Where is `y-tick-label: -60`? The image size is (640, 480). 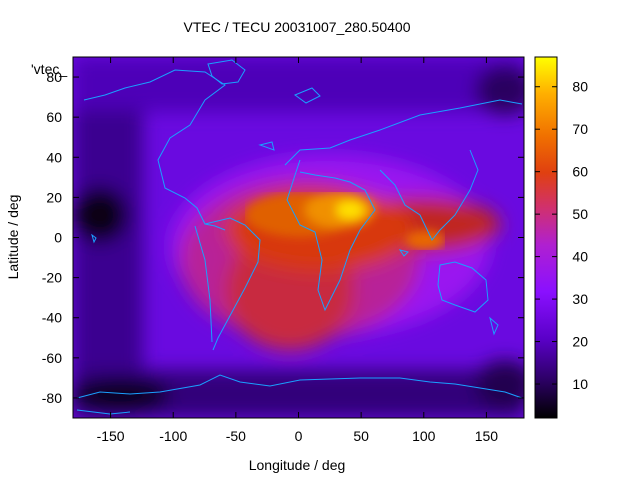
y-tick-label: -60 is located at coordinates (52, 358).